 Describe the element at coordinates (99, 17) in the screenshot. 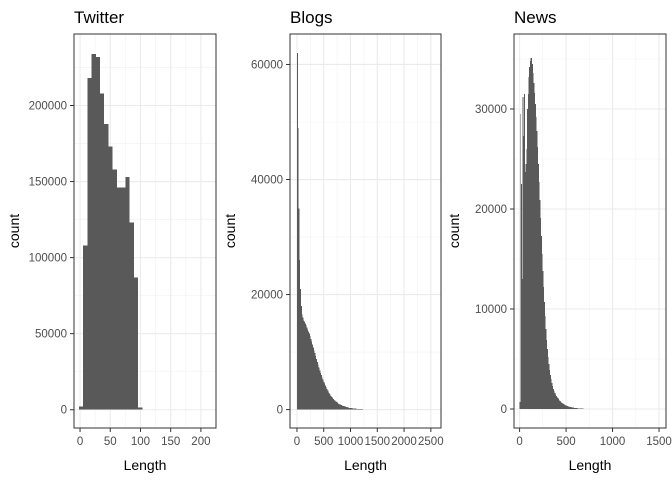

I see `panel-title: Twitter` at that location.